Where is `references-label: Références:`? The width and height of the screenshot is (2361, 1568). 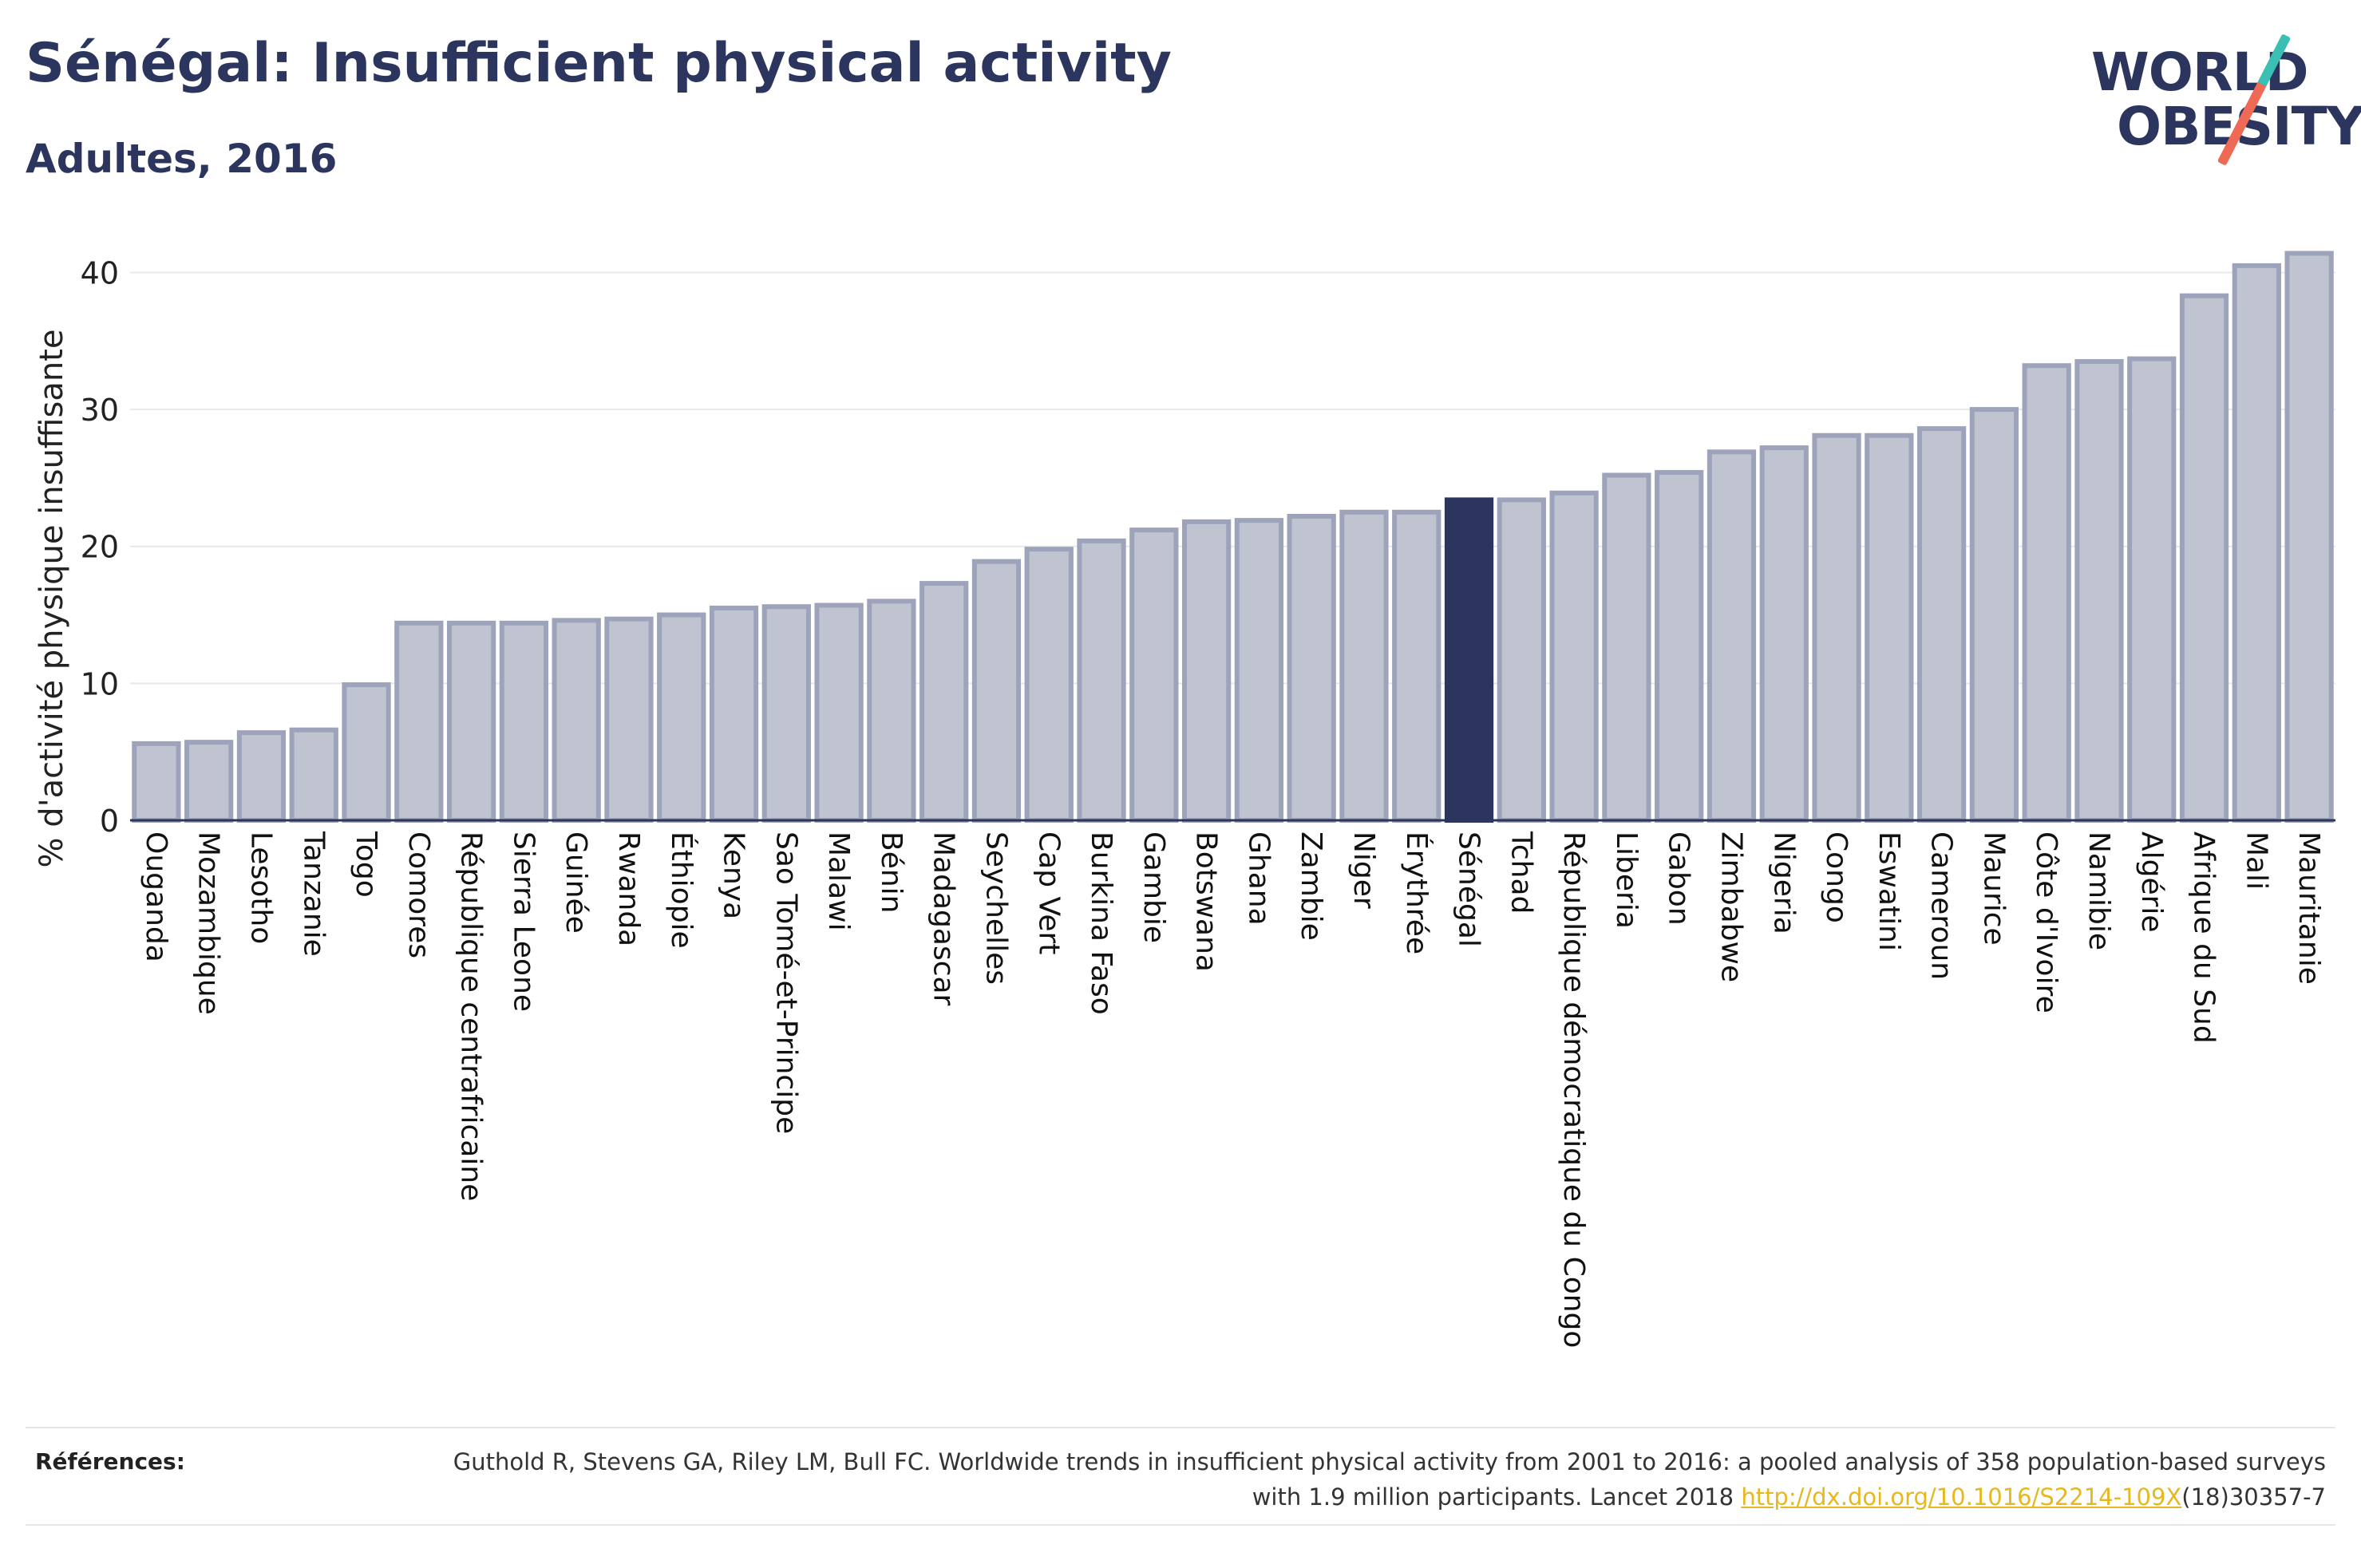 references-label: Références: is located at coordinates (110, 1461).